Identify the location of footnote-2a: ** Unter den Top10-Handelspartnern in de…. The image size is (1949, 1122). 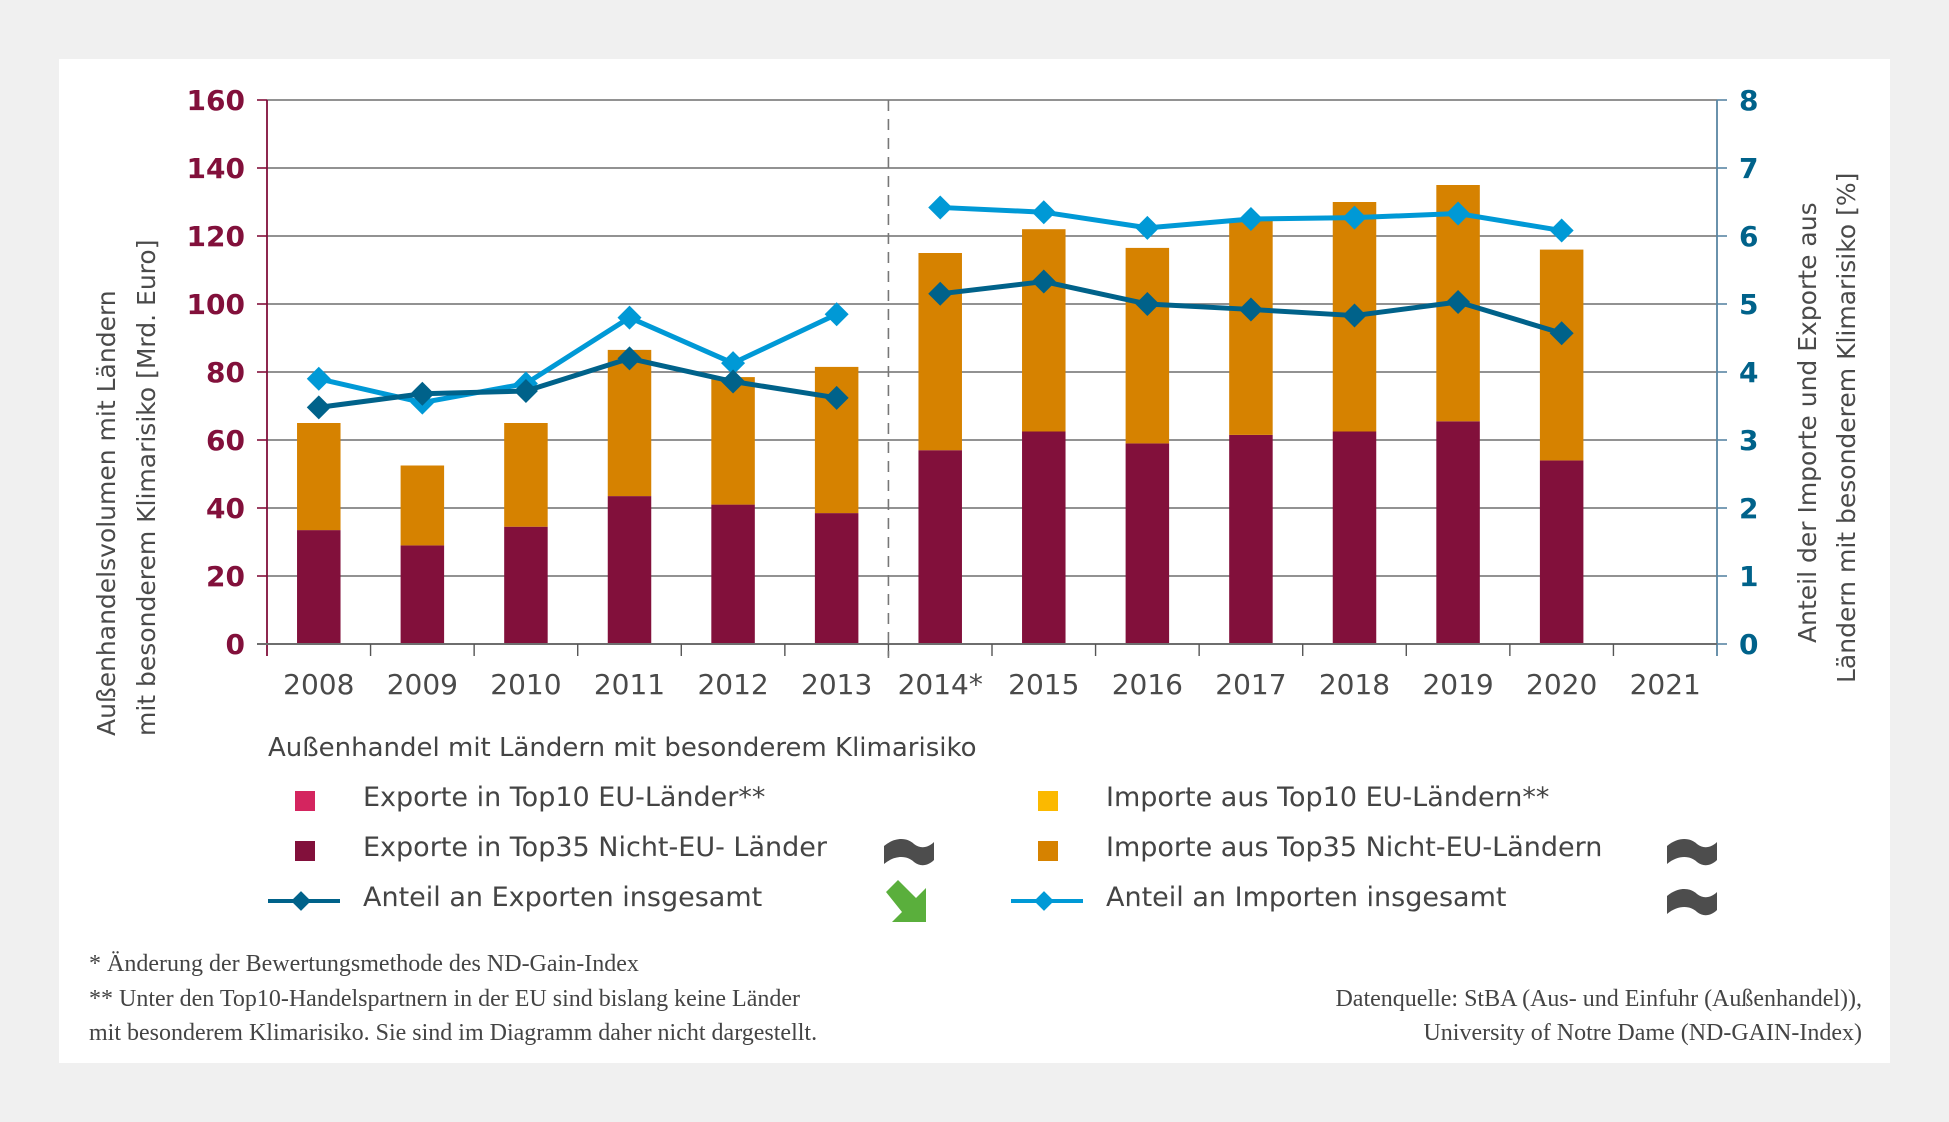
(445, 999).